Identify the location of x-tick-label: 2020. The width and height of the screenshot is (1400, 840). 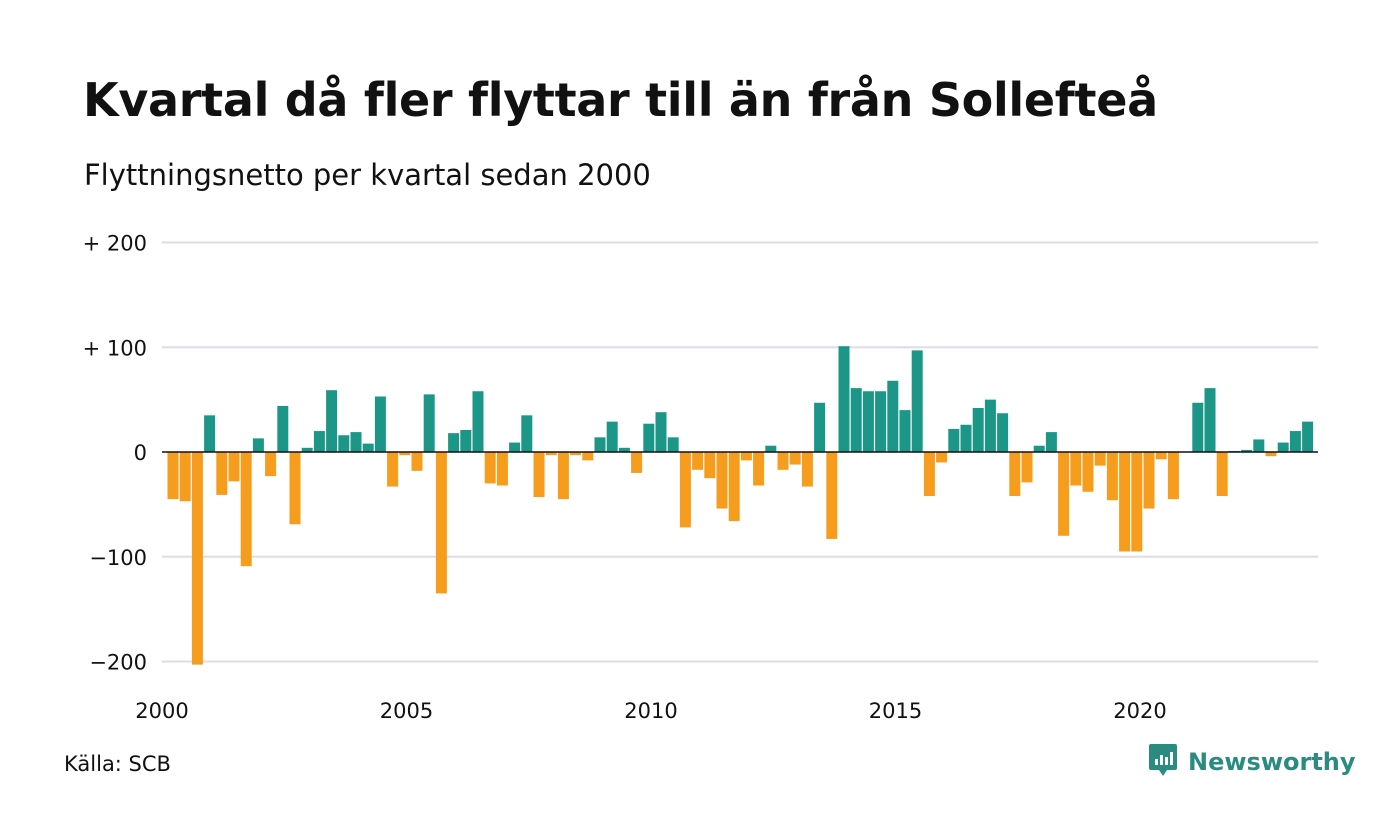
(1139, 711).